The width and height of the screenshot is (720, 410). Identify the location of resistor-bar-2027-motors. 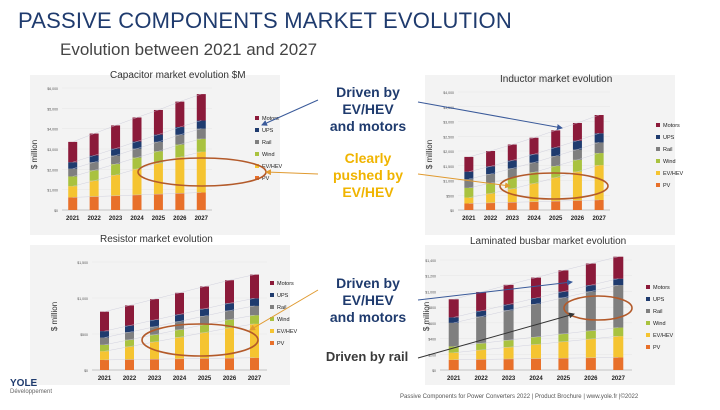
(254, 286).